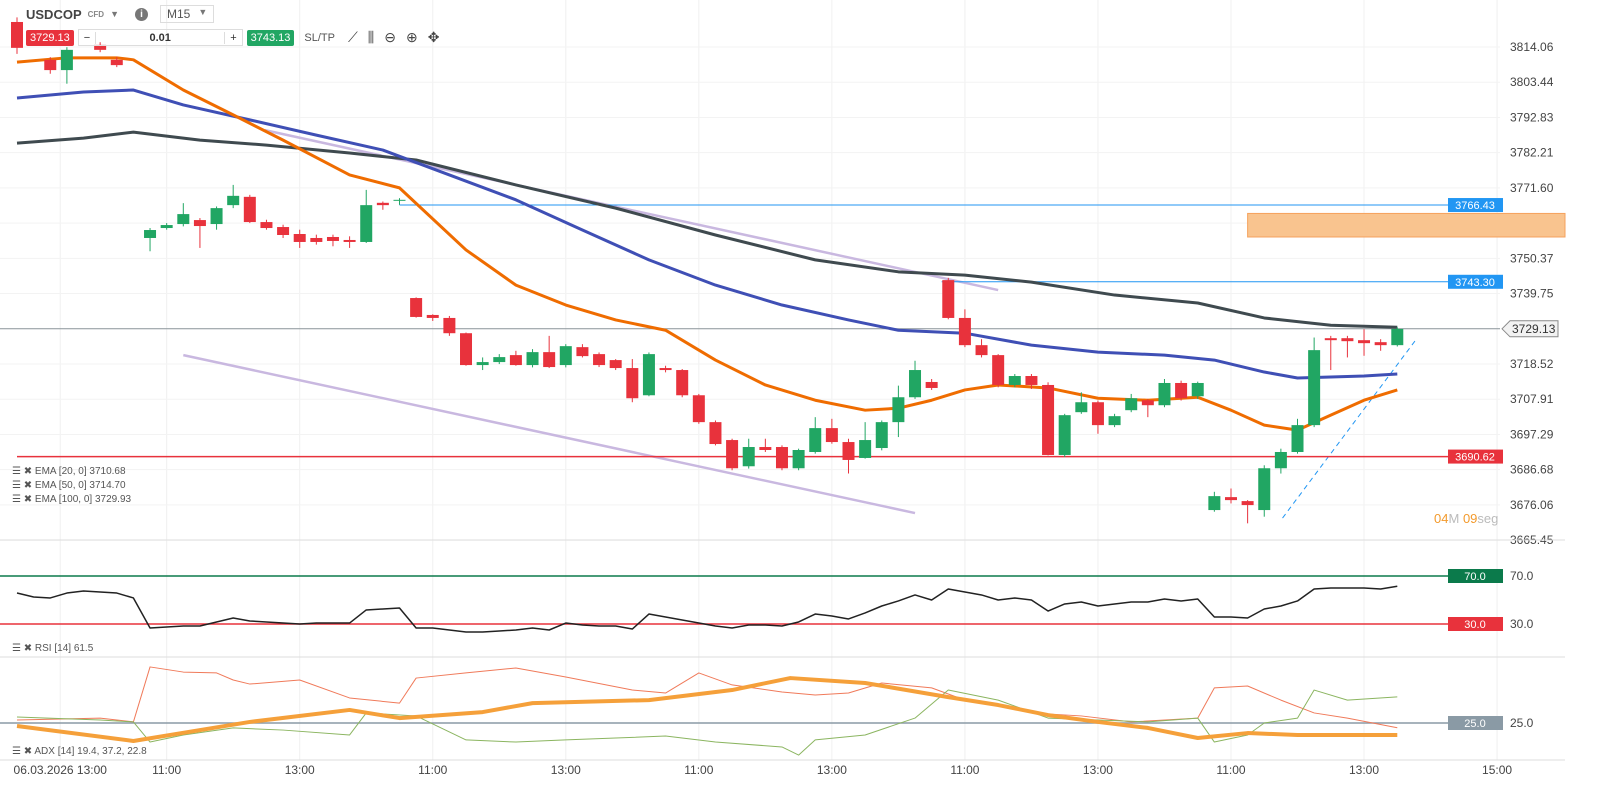 The height and width of the screenshot is (809, 1621). What do you see at coordinates (270, 37) in the screenshot?
I see `buy-button: 3743.13` at bounding box center [270, 37].